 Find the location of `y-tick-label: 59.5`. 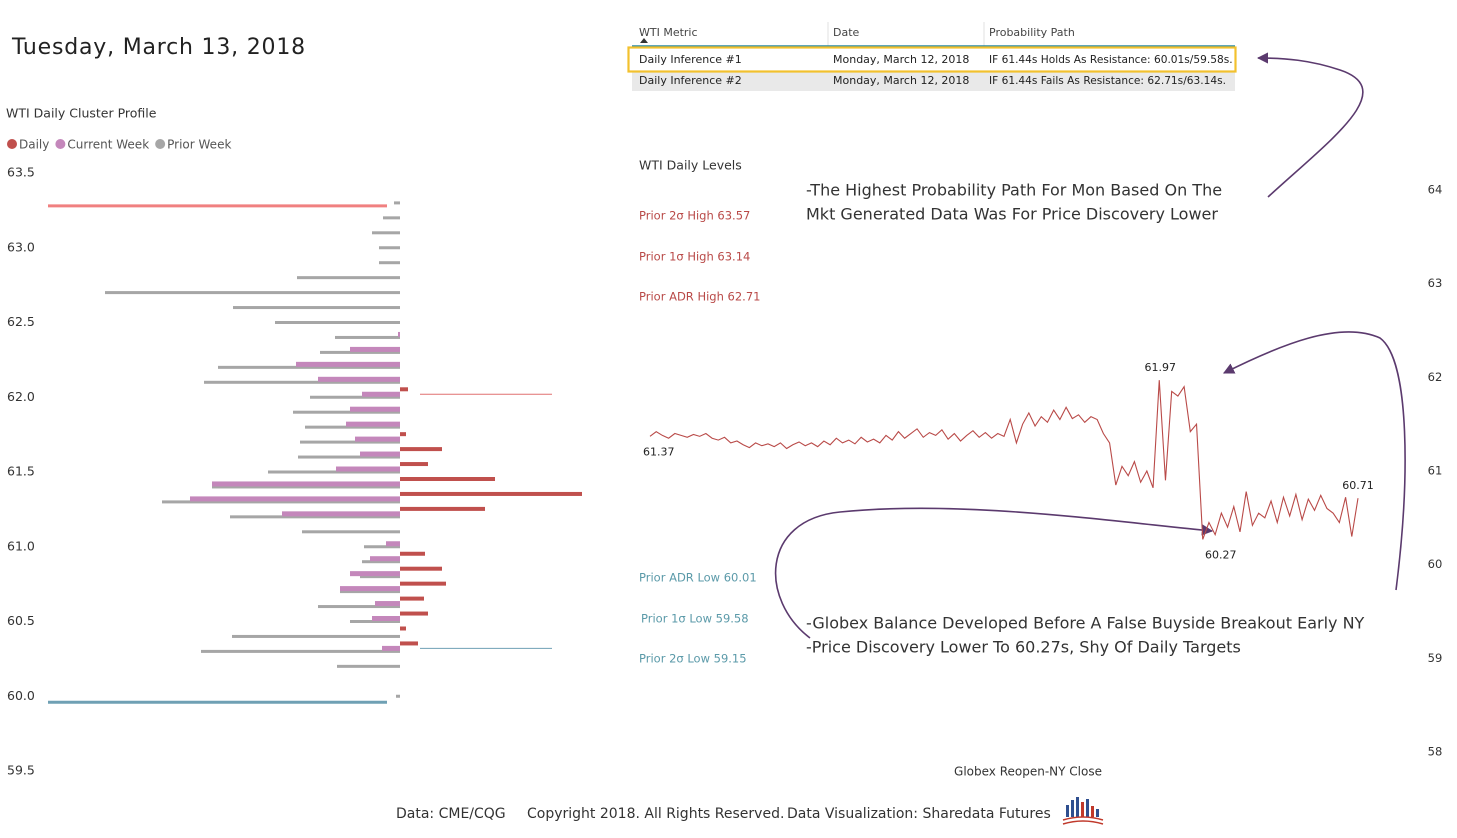

y-tick-label: 59.5 is located at coordinates (21, 770).